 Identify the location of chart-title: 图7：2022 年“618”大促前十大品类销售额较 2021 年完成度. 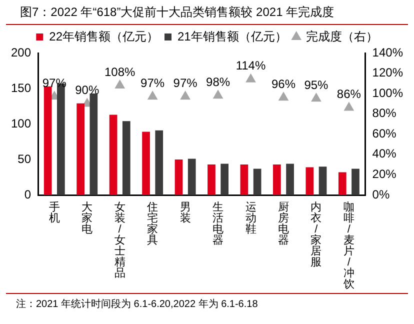
(207, 12).